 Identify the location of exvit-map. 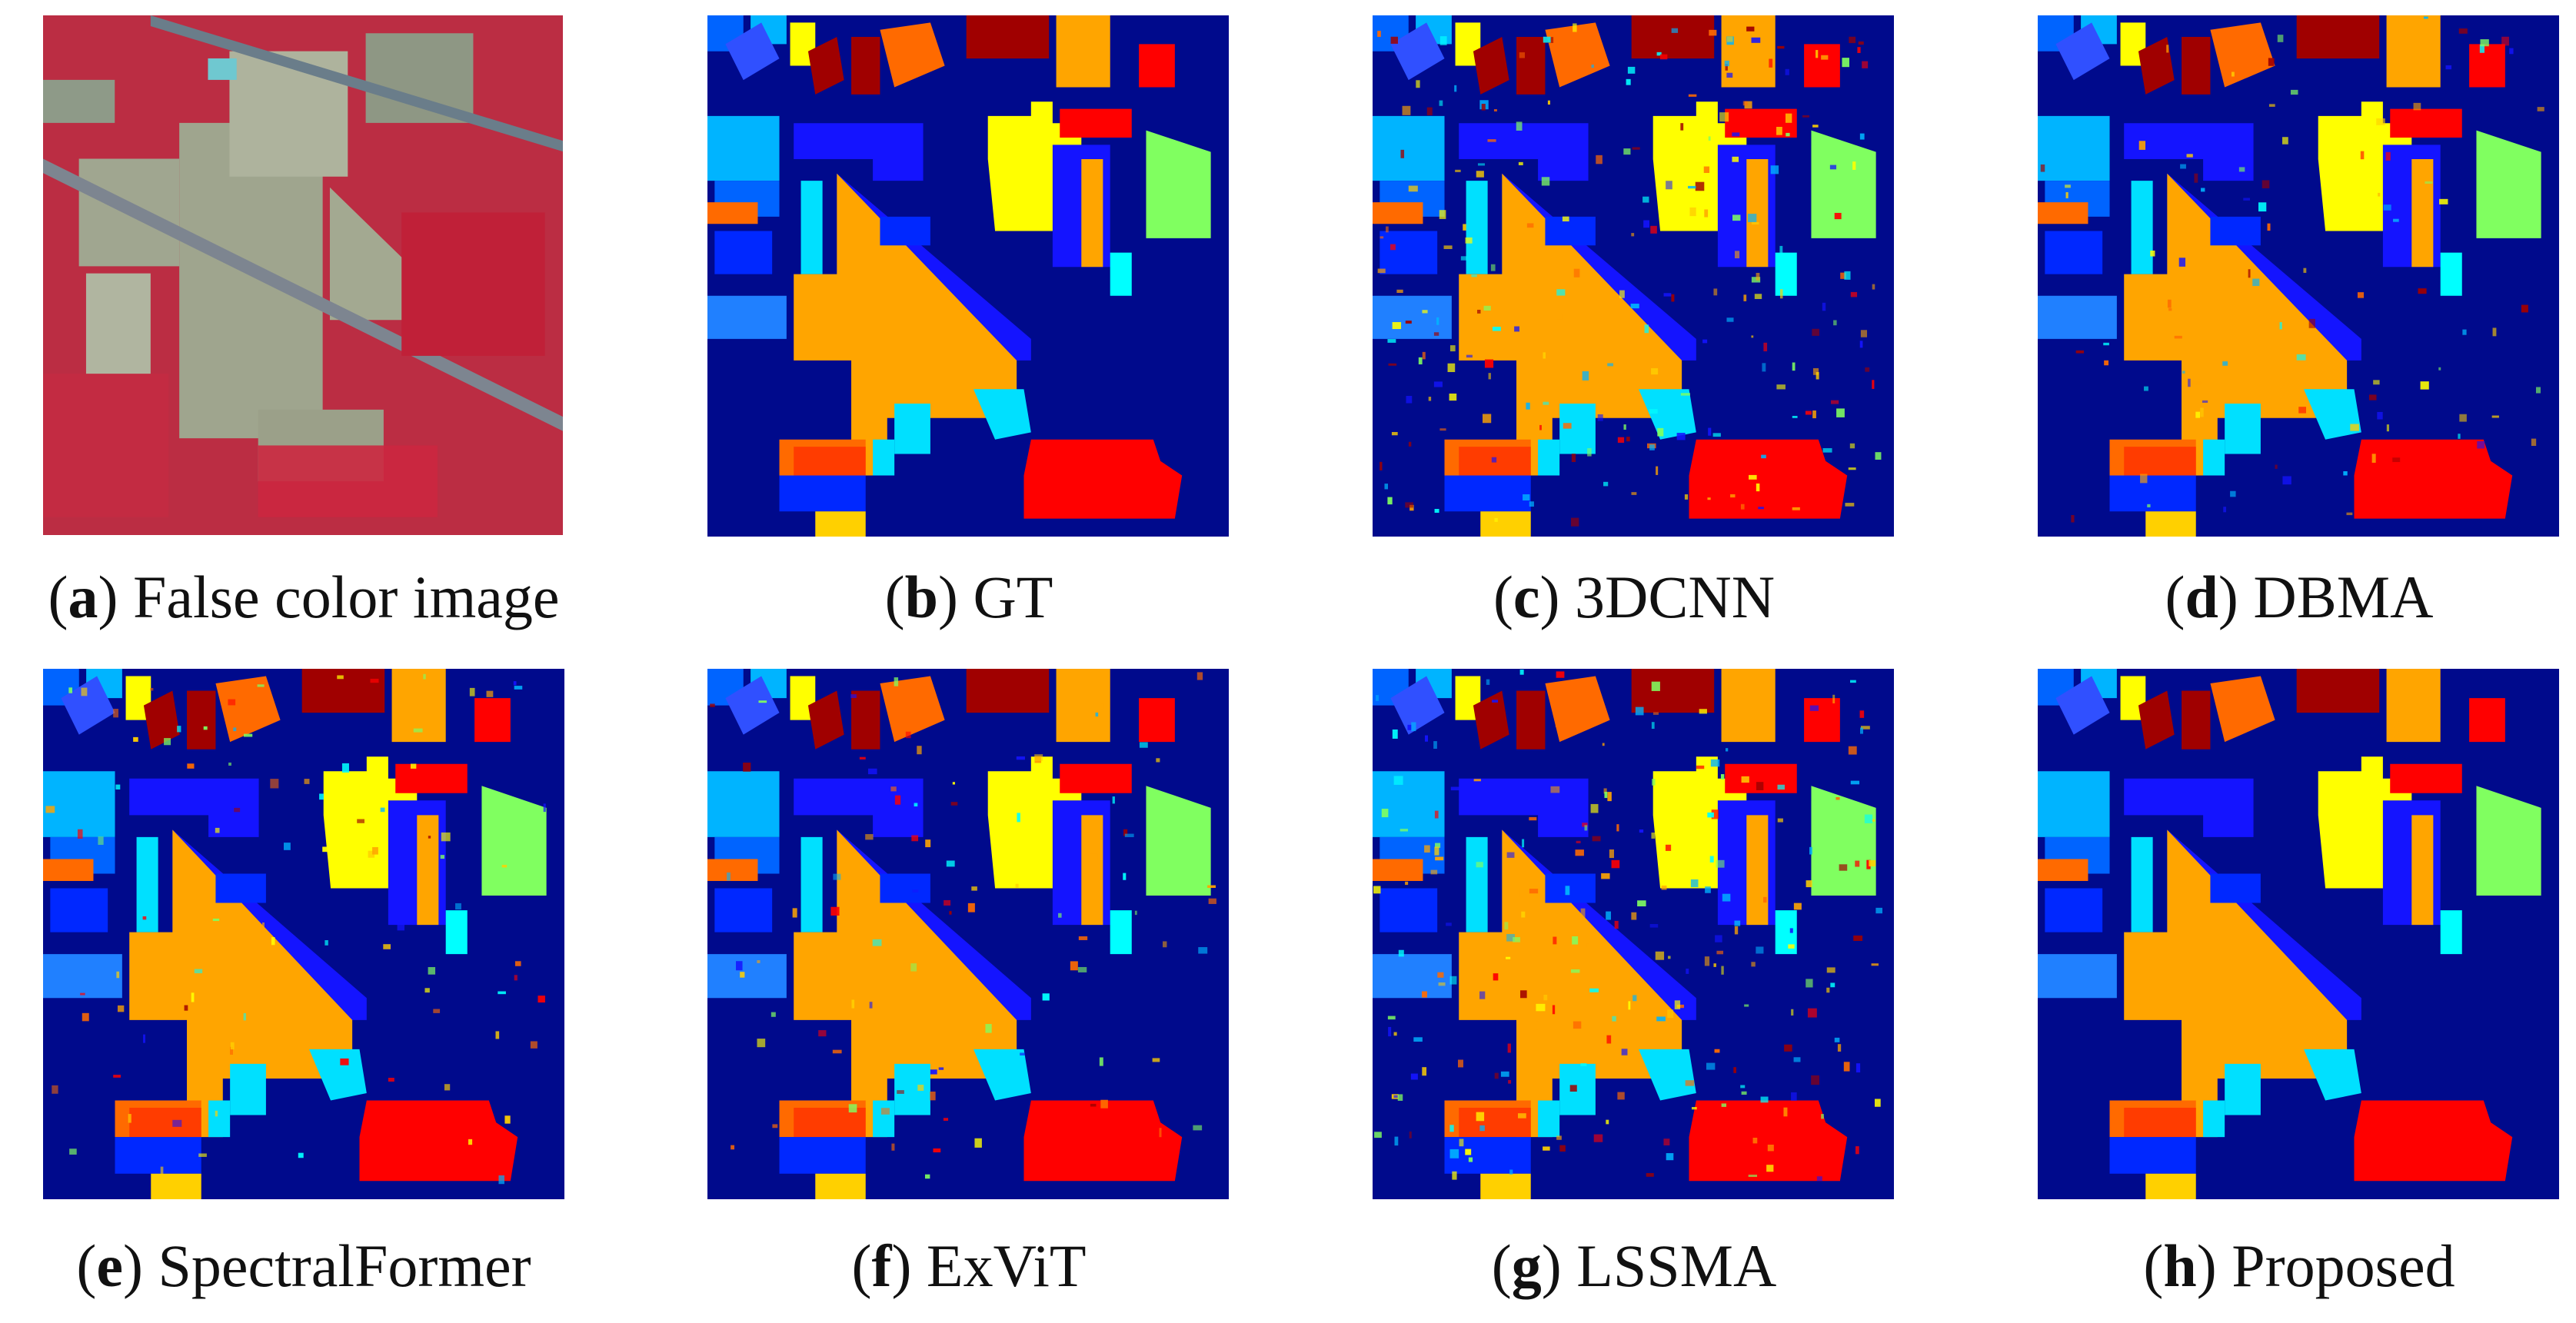
(968, 934).